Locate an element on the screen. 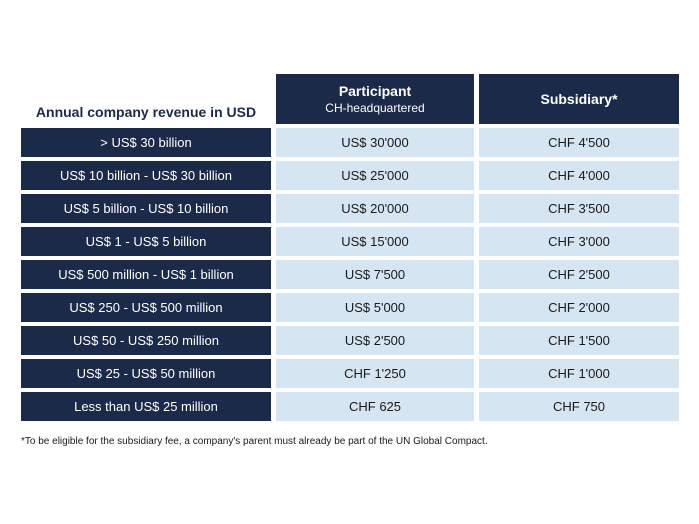  participant-fee-cell: US$ 5'000 is located at coordinates (375, 307).